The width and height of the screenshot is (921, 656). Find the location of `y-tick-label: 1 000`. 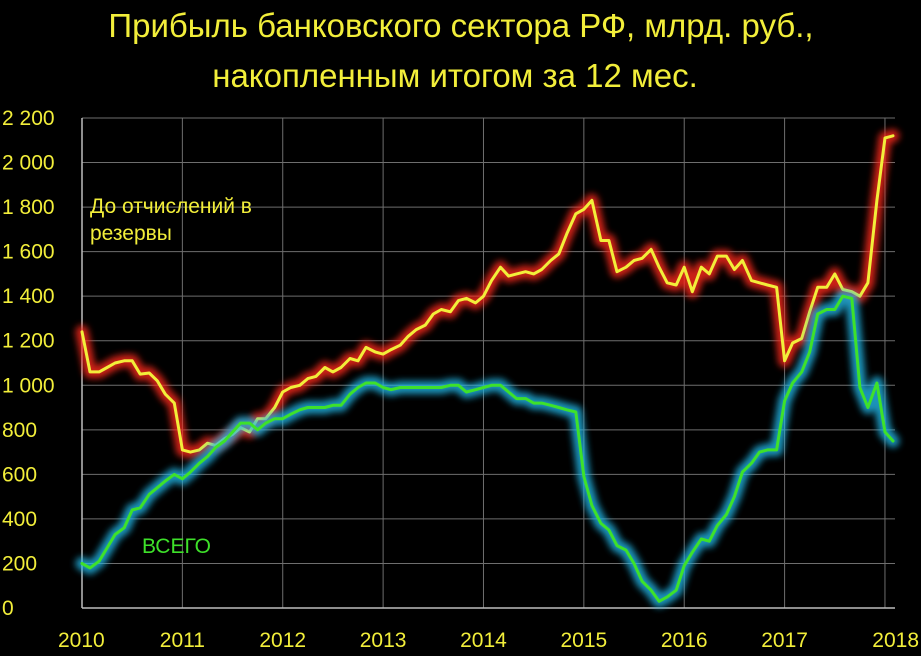

y-tick-label: 1 000 is located at coordinates (28, 385).